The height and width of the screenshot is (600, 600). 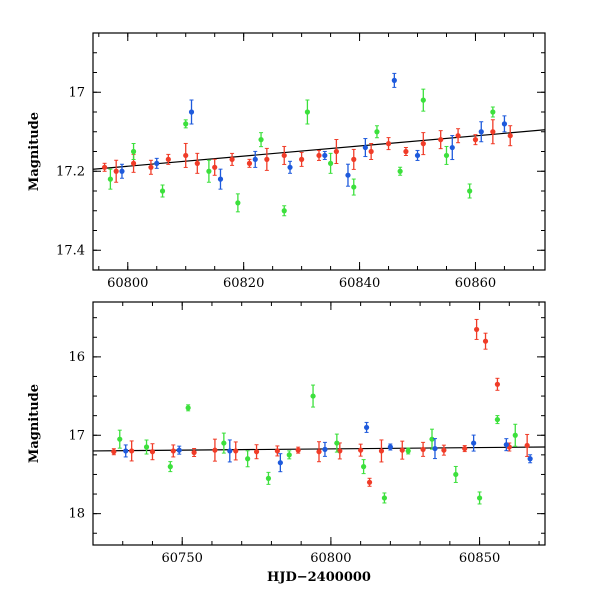 What do you see at coordinates (475, 283) in the screenshot?
I see `x-tick-label: 60860` at bounding box center [475, 283].